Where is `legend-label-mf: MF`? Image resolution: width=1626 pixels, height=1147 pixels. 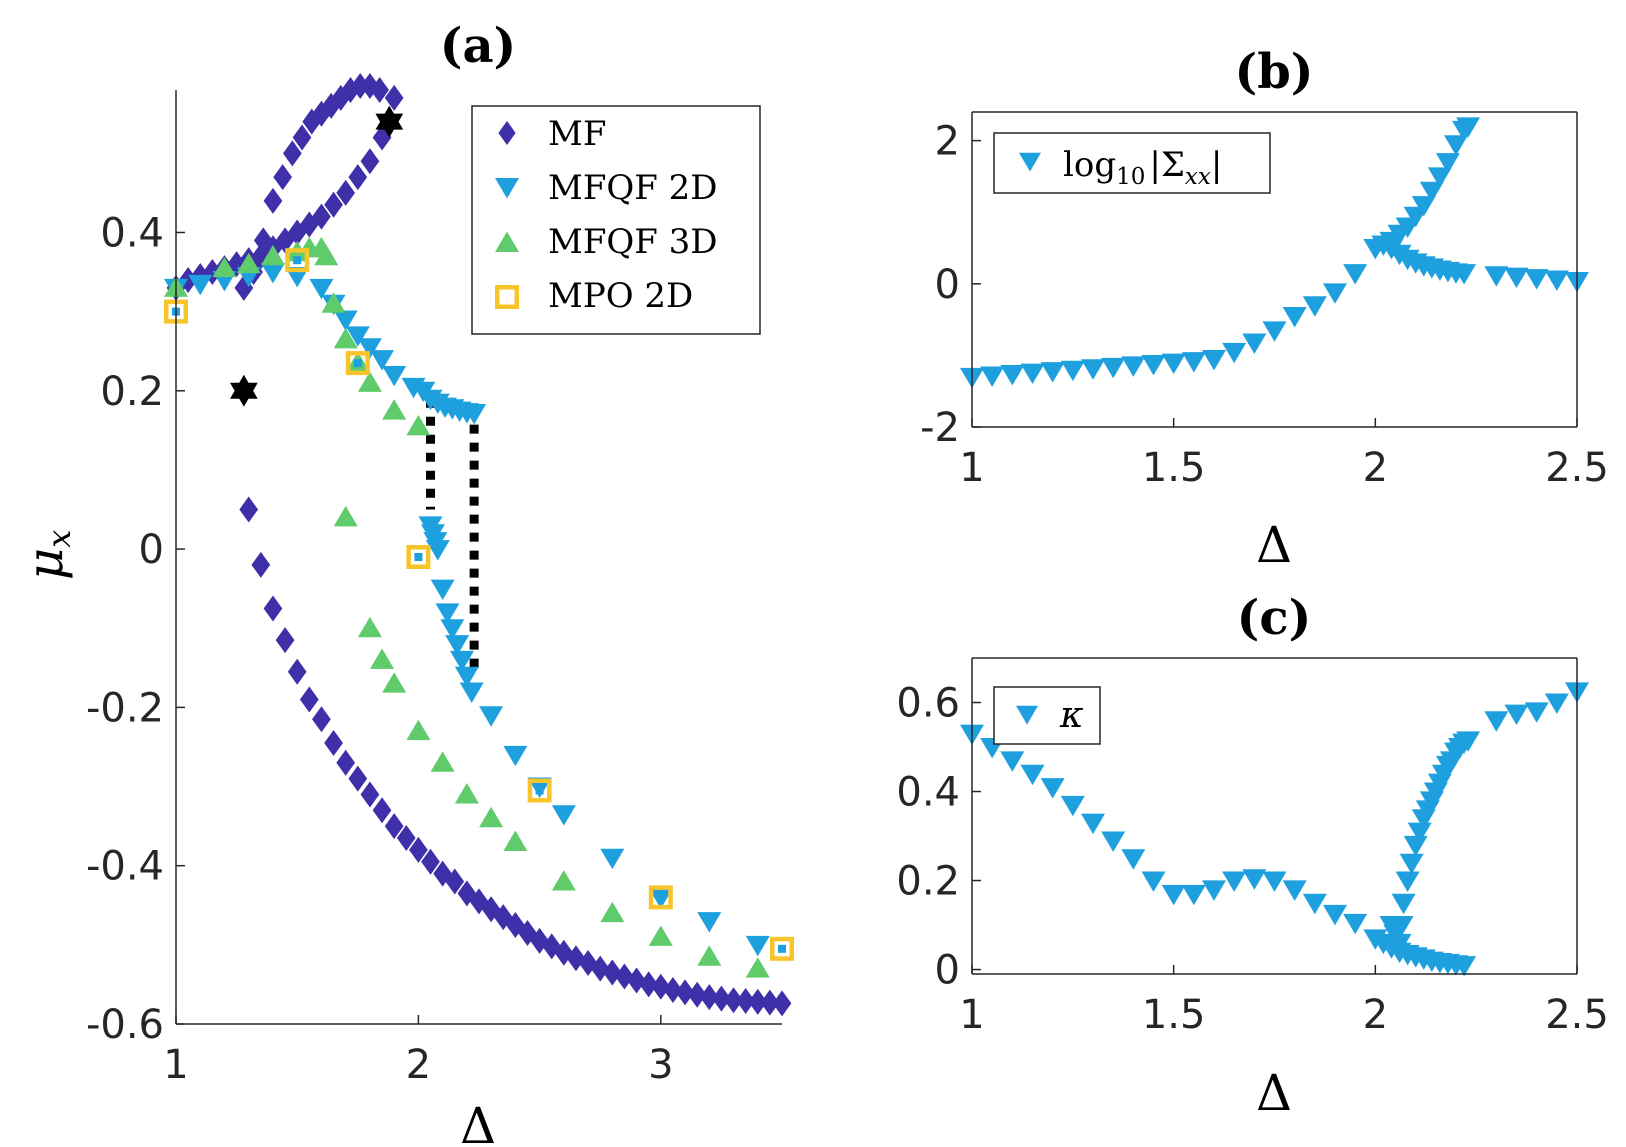
legend-label-mf: MF is located at coordinates (577, 134).